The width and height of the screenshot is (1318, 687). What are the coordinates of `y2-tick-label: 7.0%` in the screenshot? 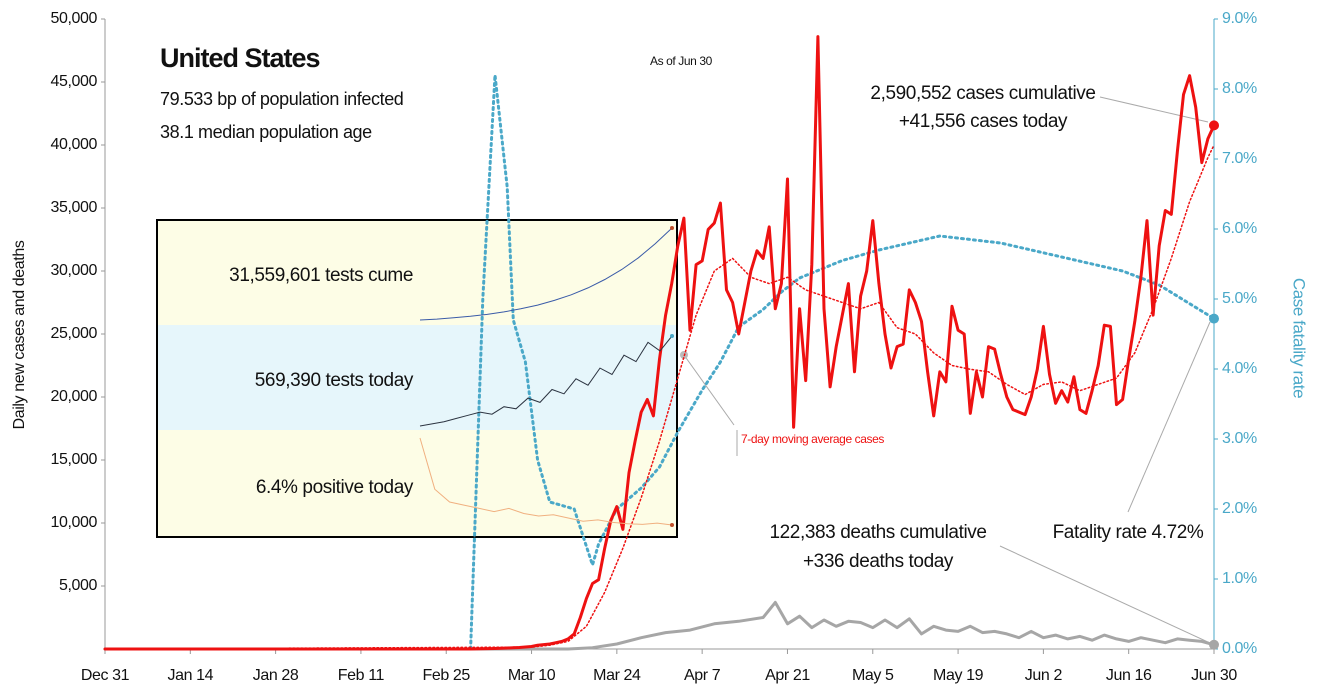 It's located at (1239, 158).